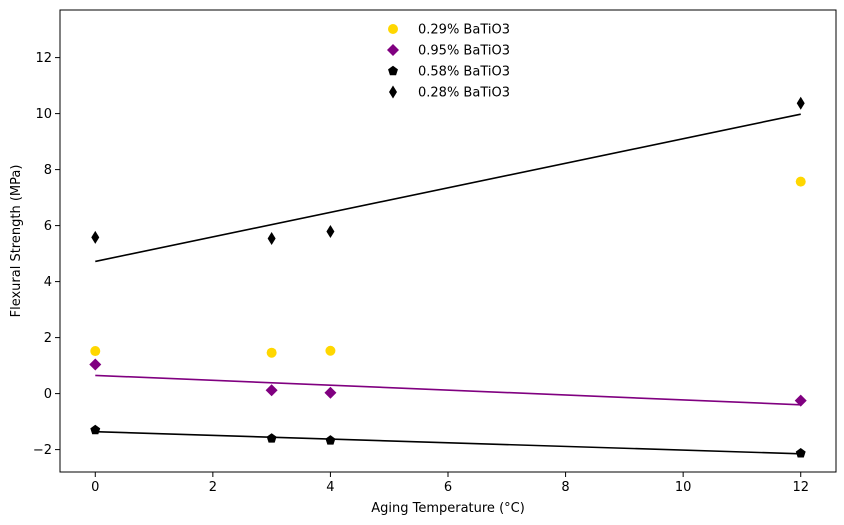 Image resolution: width=844 pixels, height=525 pixels. Describe the element at coordinates (95, 487) in the screenshot. I see `x-tick-label: 0` at that location.